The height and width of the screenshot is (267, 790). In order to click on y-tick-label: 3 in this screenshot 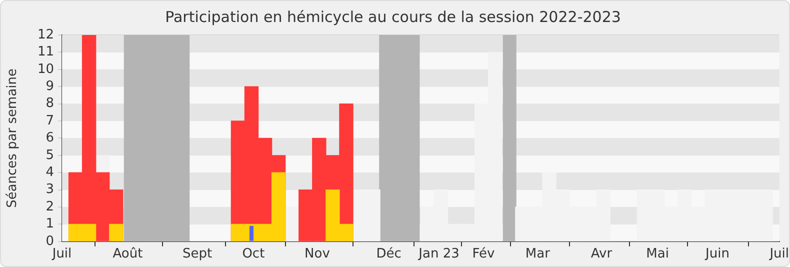, I will do `click(50, 190)`.